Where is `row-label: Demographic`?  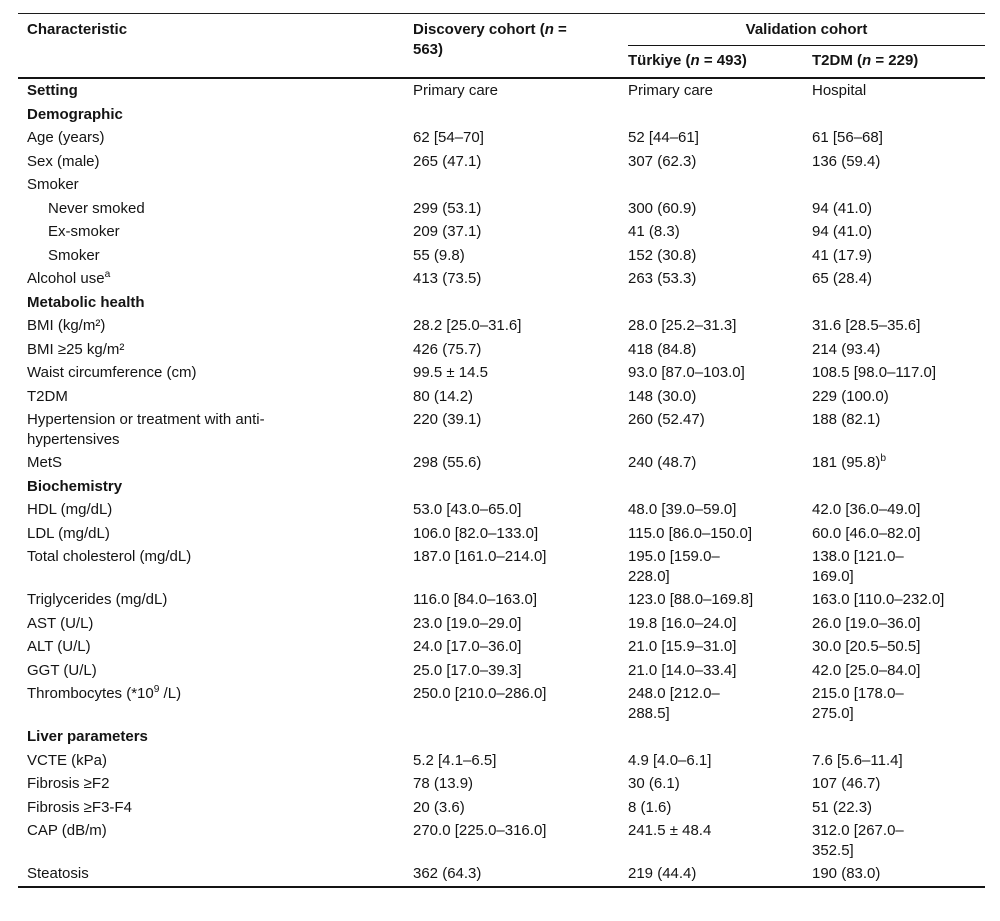 row-label: Demographic is located at coordinates (75, 114).